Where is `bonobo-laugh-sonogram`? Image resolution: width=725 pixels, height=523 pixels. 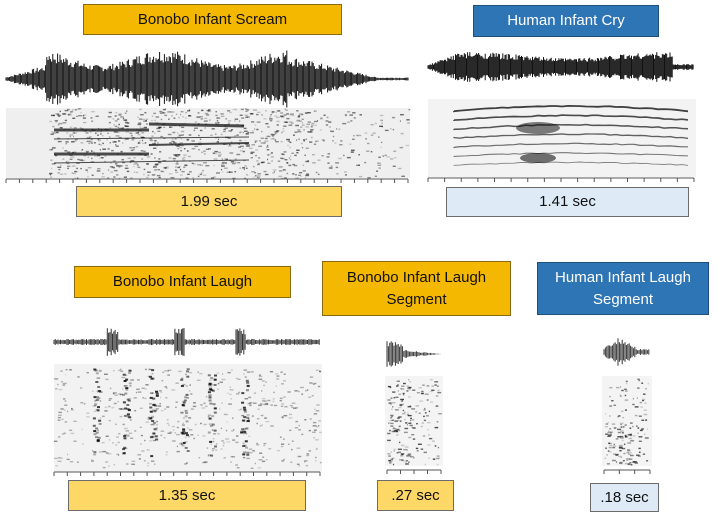
bonobo-laugh-sonogram is located at coordinates (187, 402).